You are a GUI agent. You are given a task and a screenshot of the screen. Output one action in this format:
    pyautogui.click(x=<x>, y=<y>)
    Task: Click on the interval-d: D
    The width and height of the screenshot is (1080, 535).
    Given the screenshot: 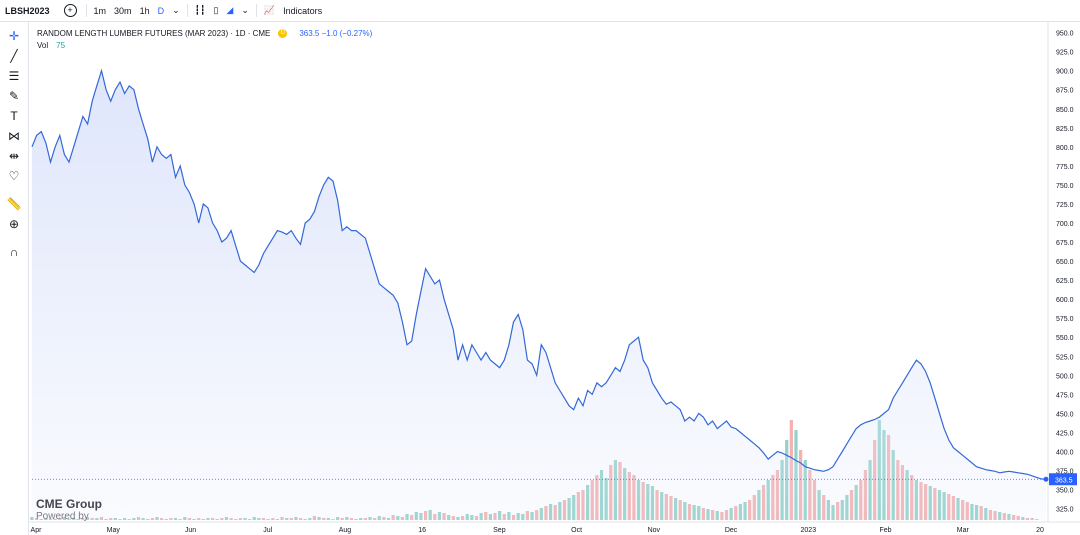 What is the action you would take?
    pyautogui.click(x=161, y=10)
    